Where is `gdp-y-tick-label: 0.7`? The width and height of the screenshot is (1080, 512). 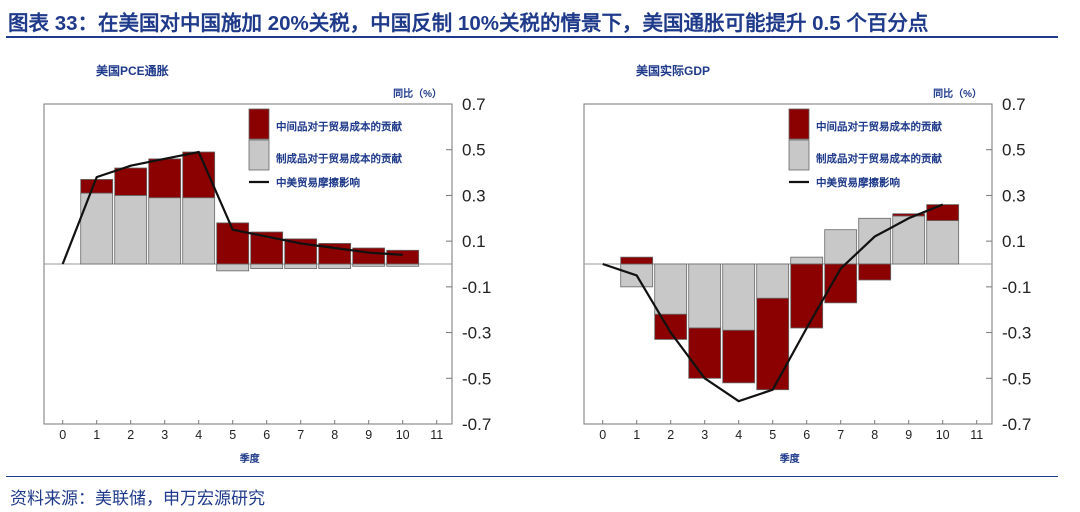 gdp-y-tick-label: 0.7 is located at coordinates (1014, 104).